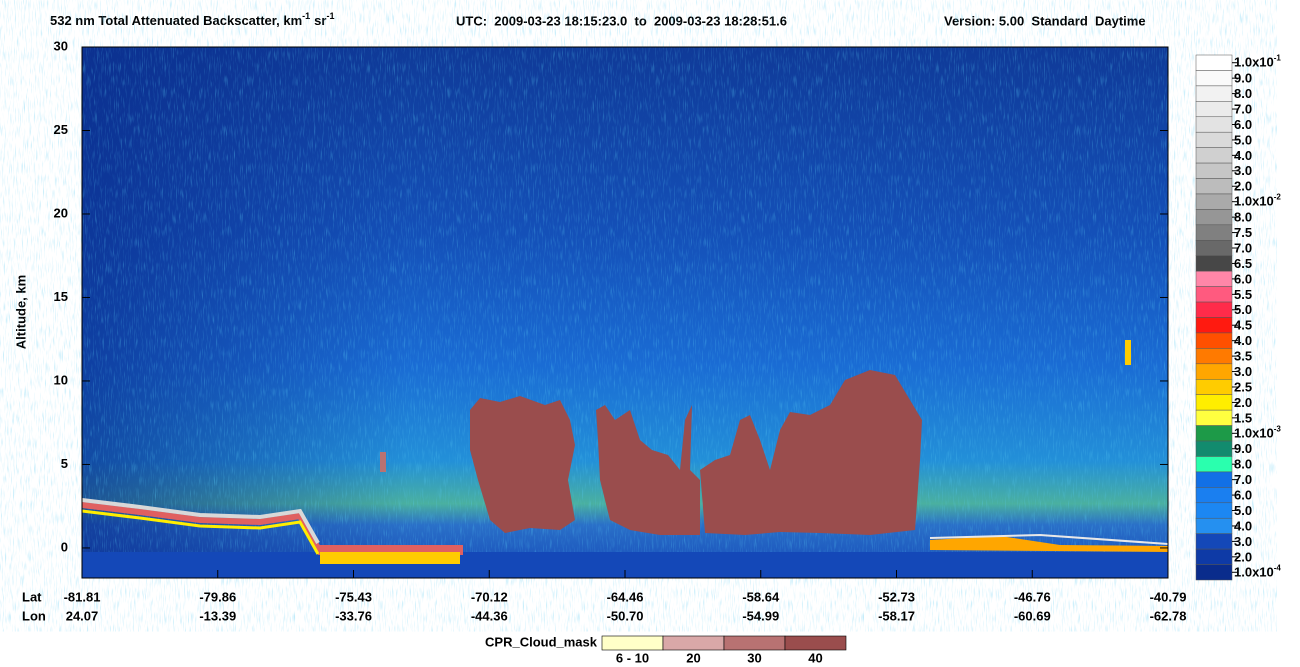  What do you see at coordinates (1257, 571) in the screenshot?
I see `colorbar-label: 1.0x10⁻⁴` at bounding box center [1257, 571].